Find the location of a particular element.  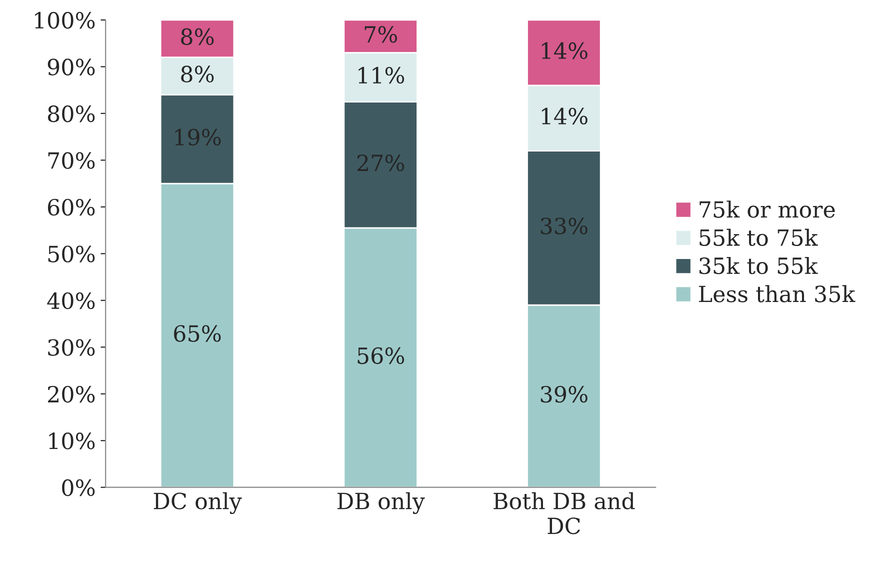

data-label: 65% is located at coordinates (197, 333).